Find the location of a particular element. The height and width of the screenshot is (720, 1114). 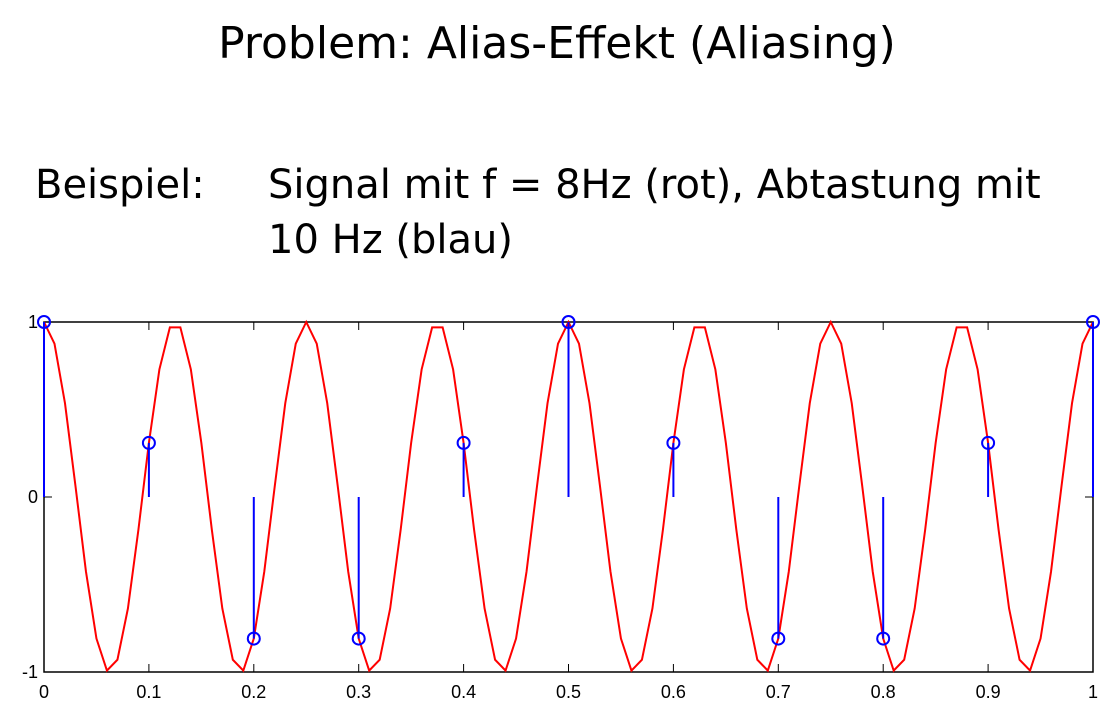

description-line: 10 Hz (blau) is located at coordinates (390, 240).